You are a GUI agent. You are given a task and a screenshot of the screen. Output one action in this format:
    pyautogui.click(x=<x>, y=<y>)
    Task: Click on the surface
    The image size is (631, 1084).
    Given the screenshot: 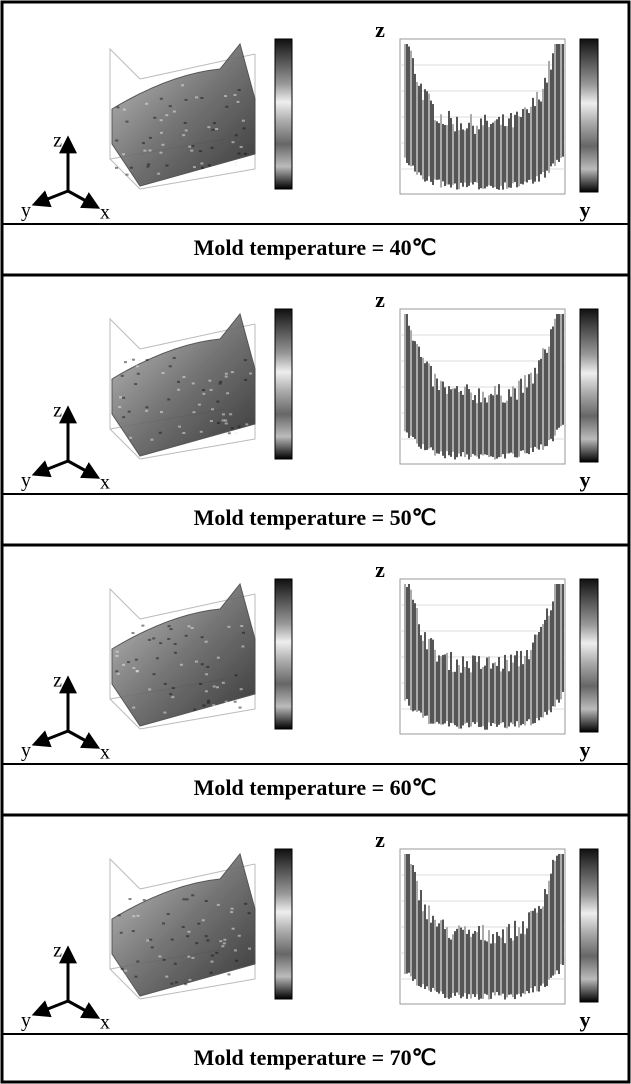 What is the action you would take?
    pyautogui.click(x=183, y=384)
    